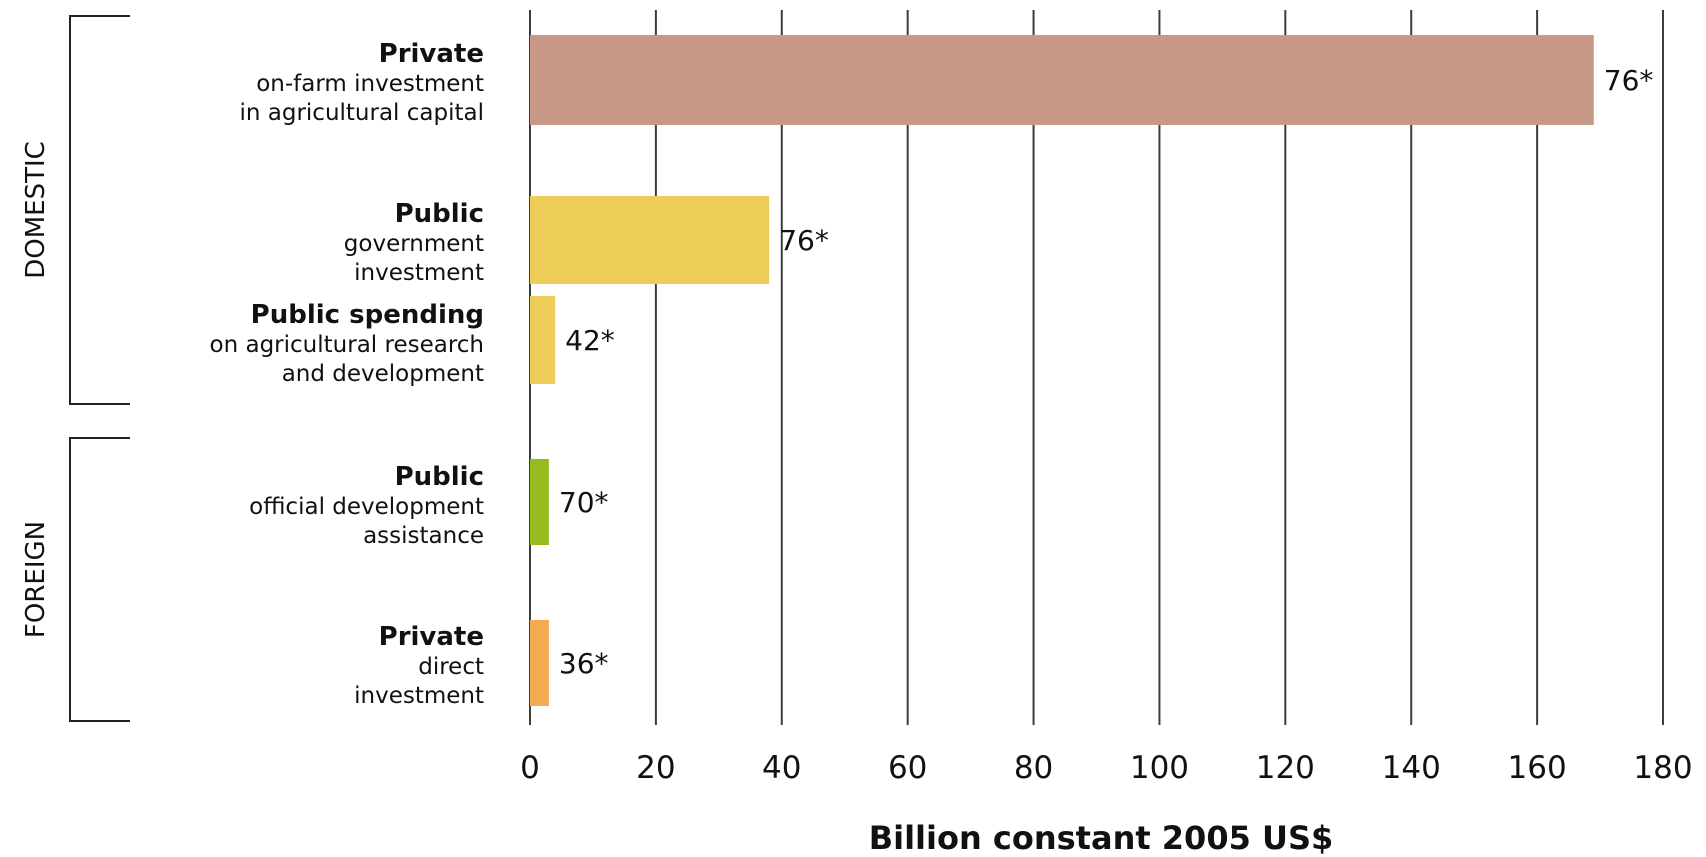 This screenshot has width=1706, height=857. I want to click on group-brackets: DOMESTIC FOREIGN, so click(75, 368).